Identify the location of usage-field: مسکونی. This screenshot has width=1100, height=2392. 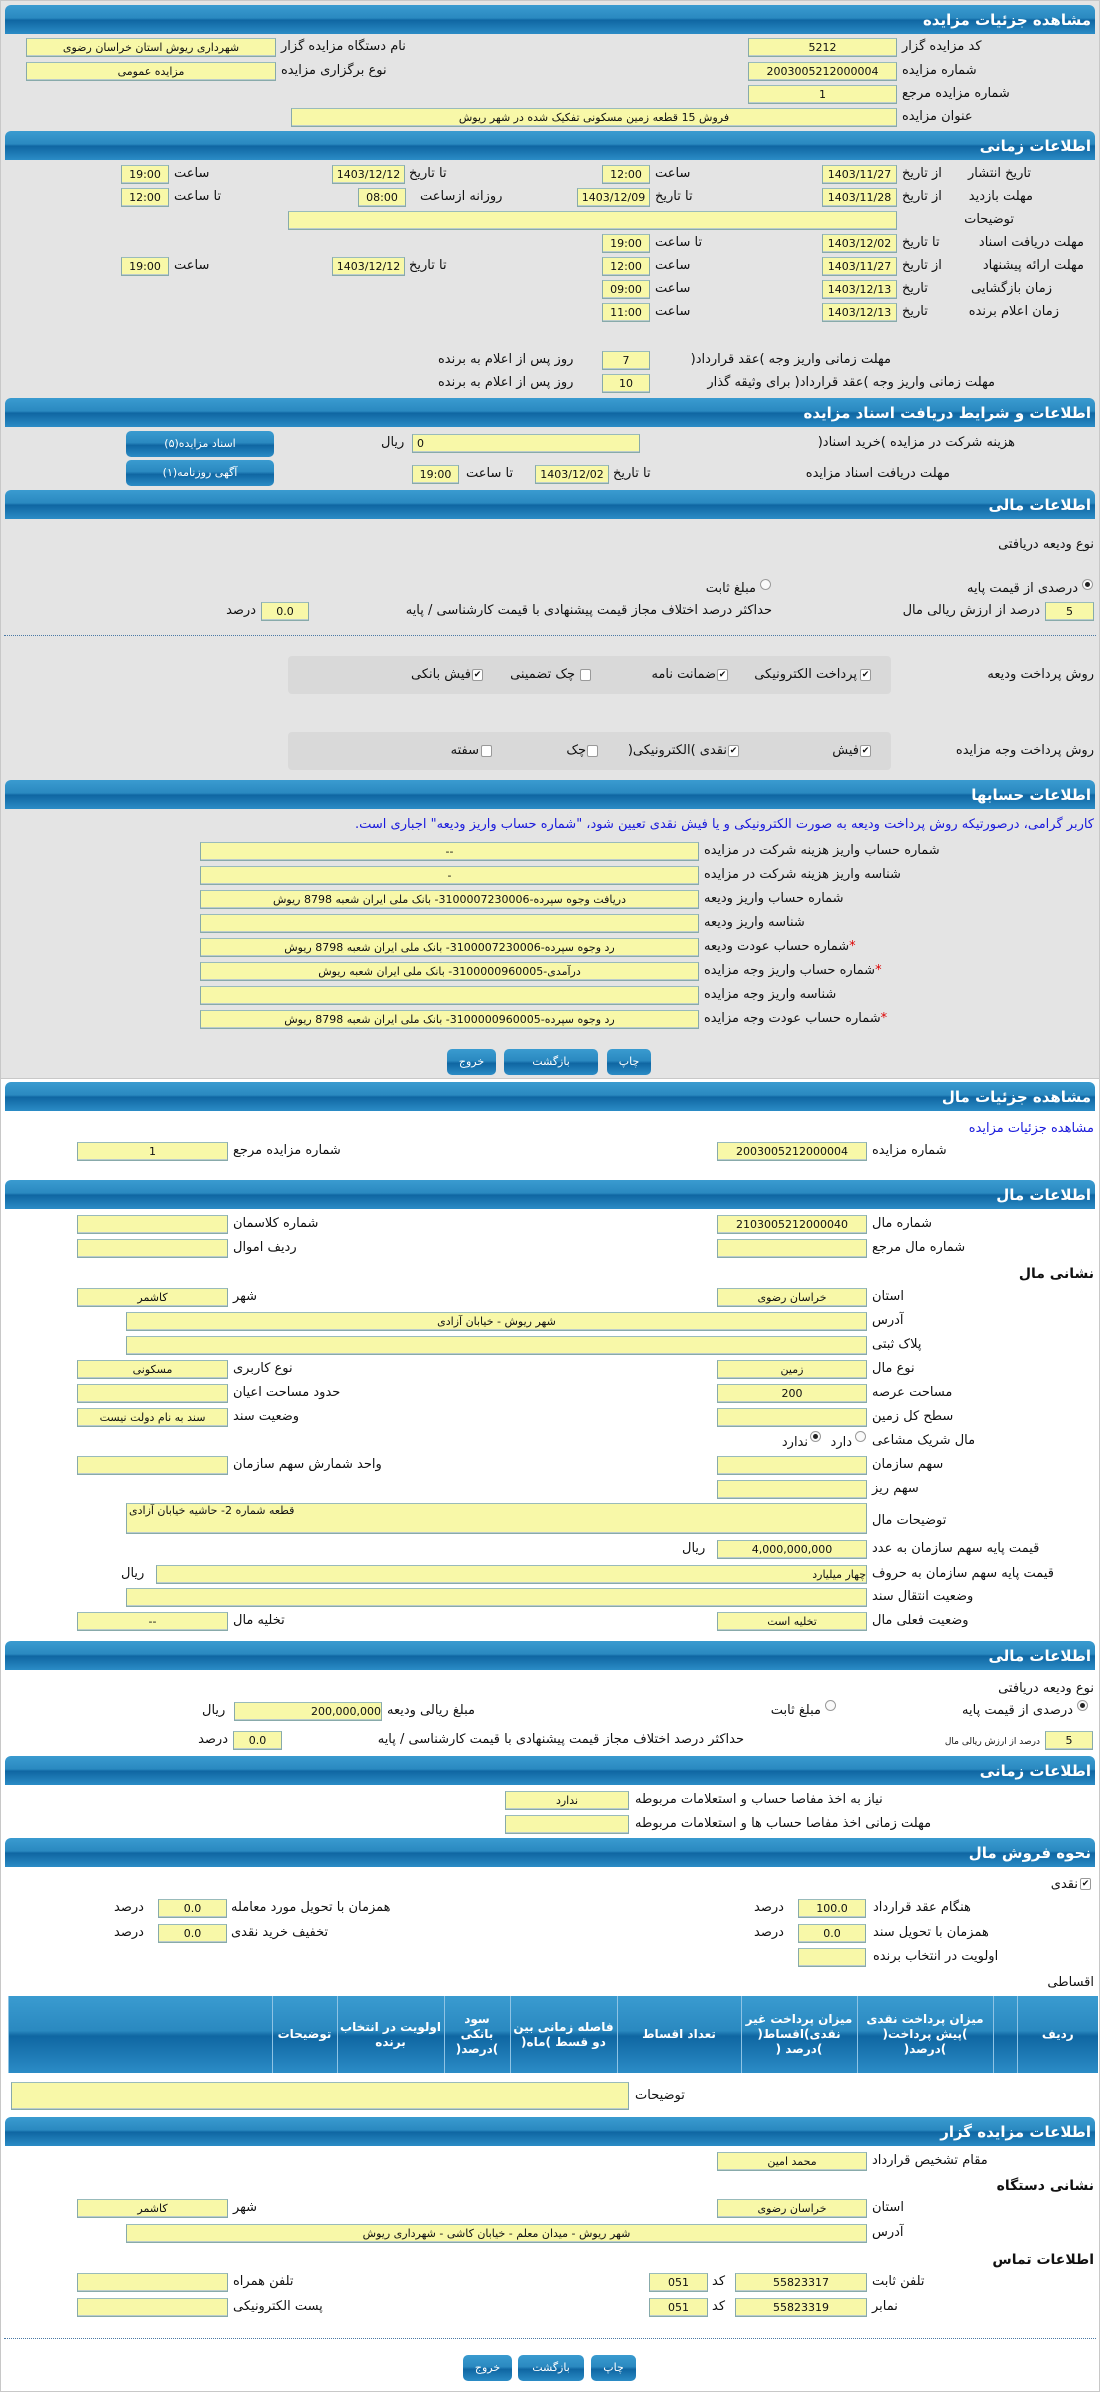
(152, 1369).